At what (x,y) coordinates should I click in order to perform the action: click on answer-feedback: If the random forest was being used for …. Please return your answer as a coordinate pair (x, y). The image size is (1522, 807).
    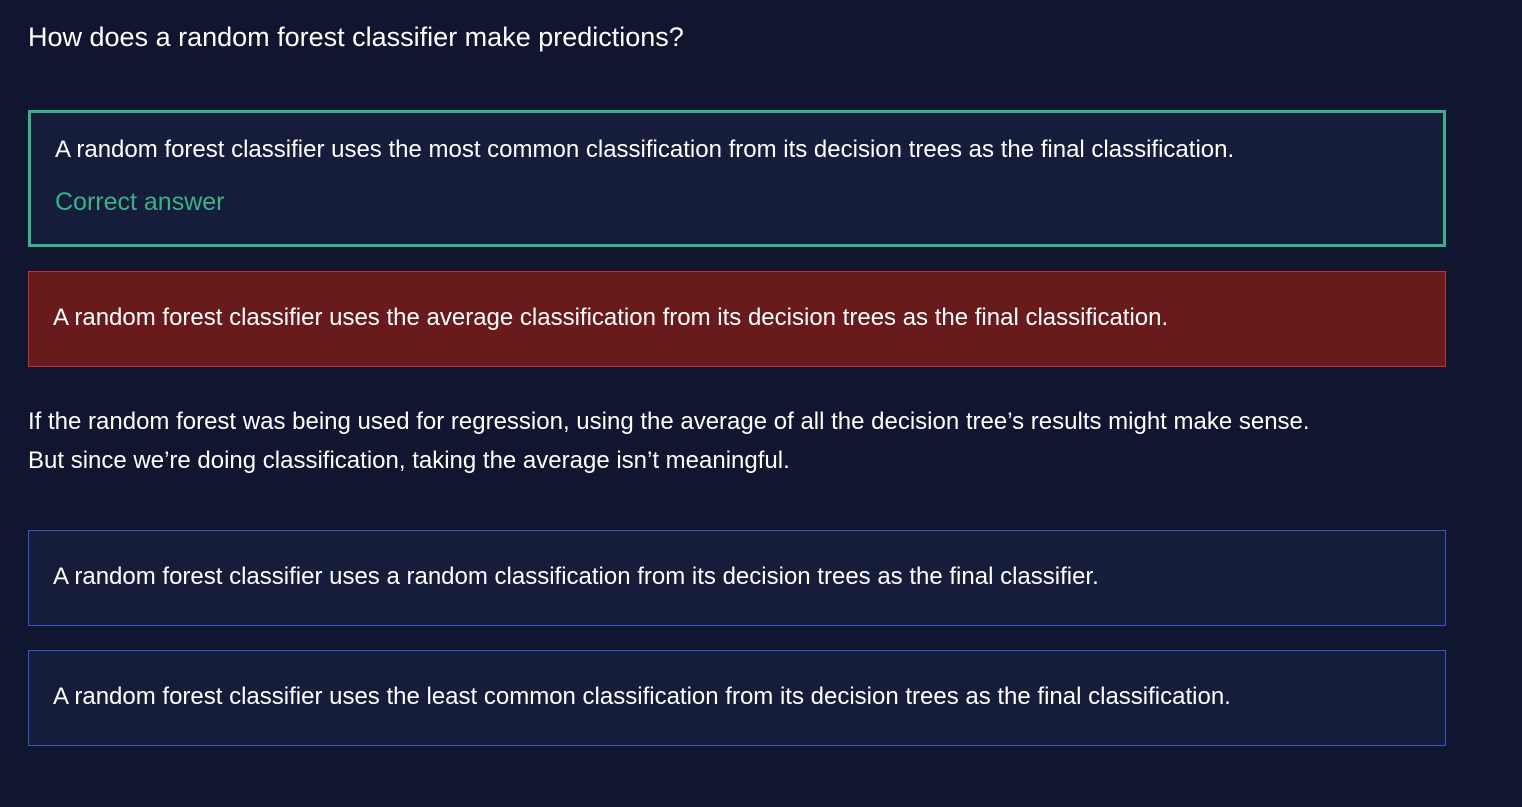
    Looking at the image, I should click on (688, 441).